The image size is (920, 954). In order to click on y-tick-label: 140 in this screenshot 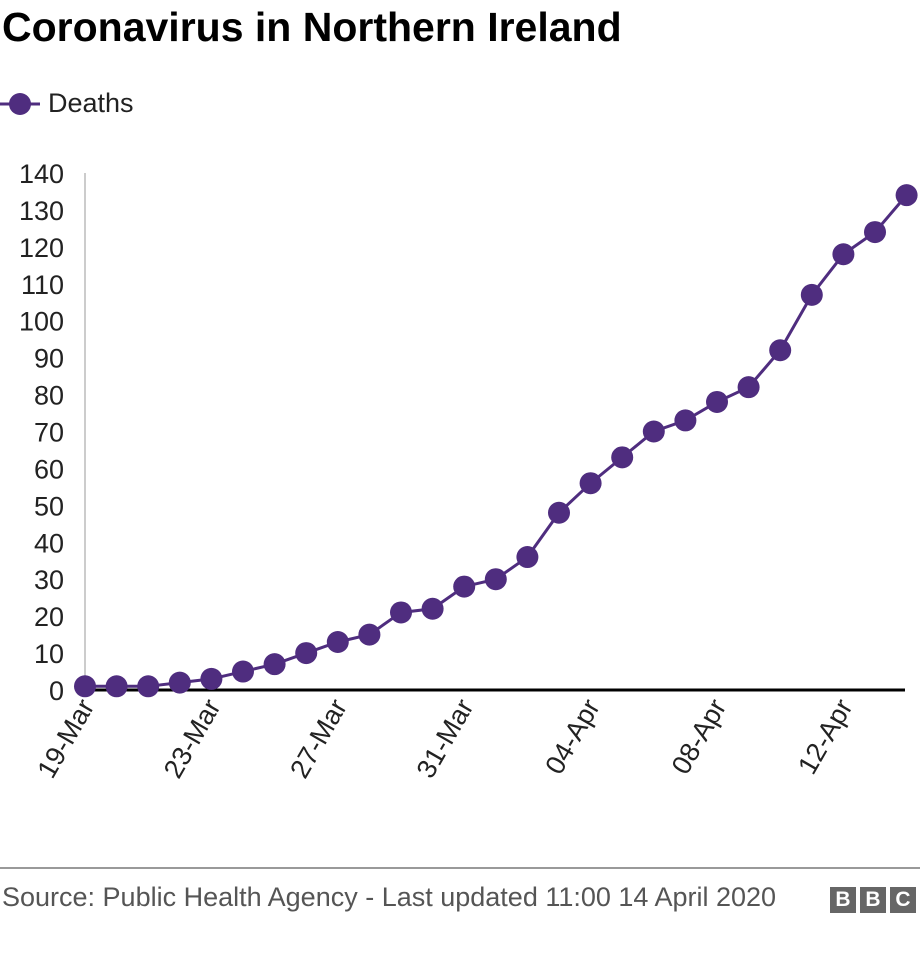, I will do `click(41, 174)`.